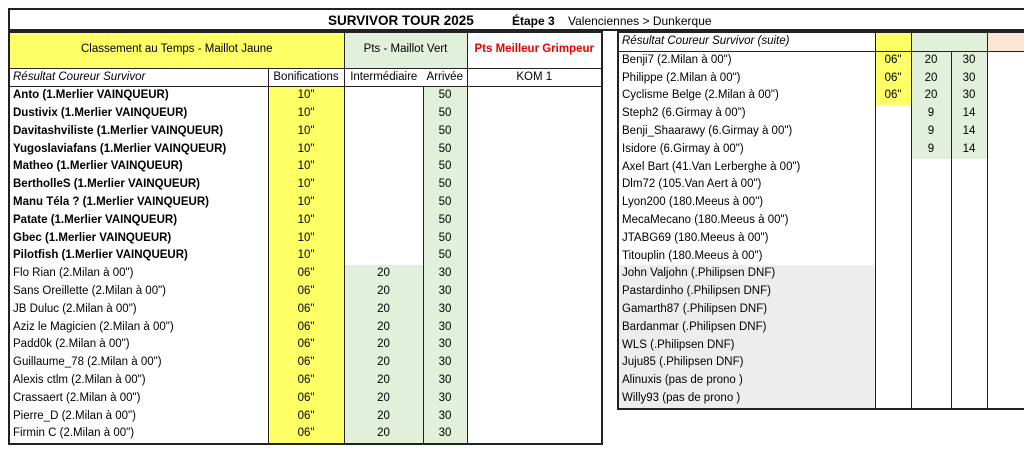 This screenshot has height=449, width=1024. What do you see at coordinates (692, 255) in the screenshot?
I see `rider-name: Titouplin (180.Meeus à 00")` at bounding box center [692, 255].